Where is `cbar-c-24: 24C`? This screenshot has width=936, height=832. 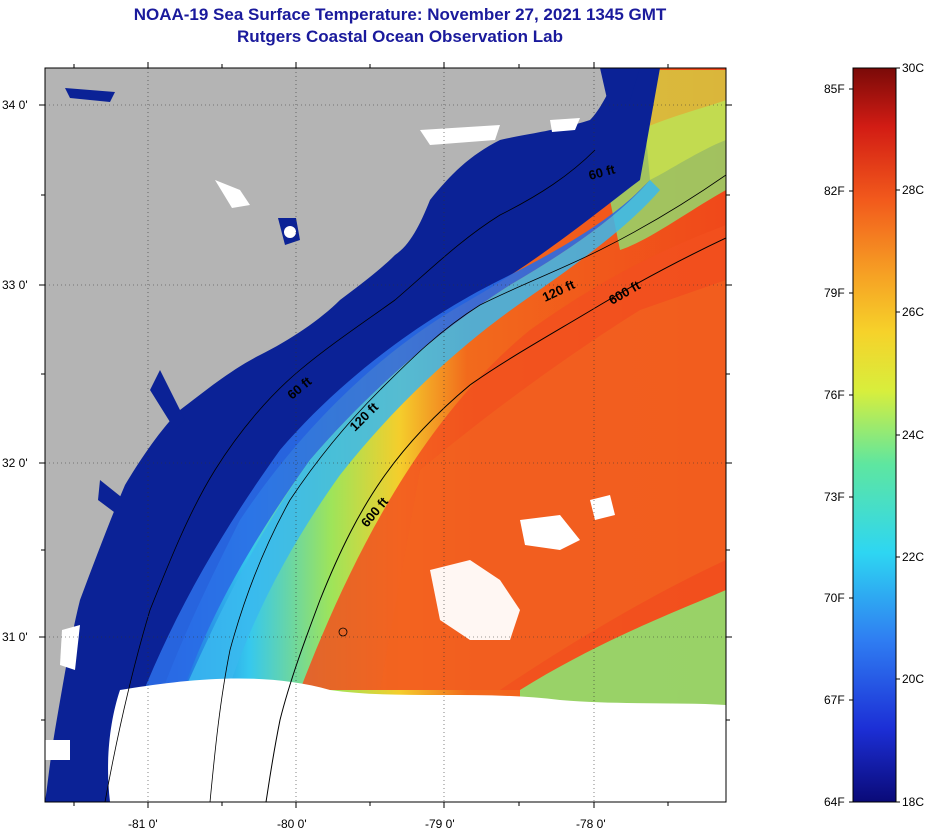
cbar-c-24: 24C is located at coordinates (913, 435).